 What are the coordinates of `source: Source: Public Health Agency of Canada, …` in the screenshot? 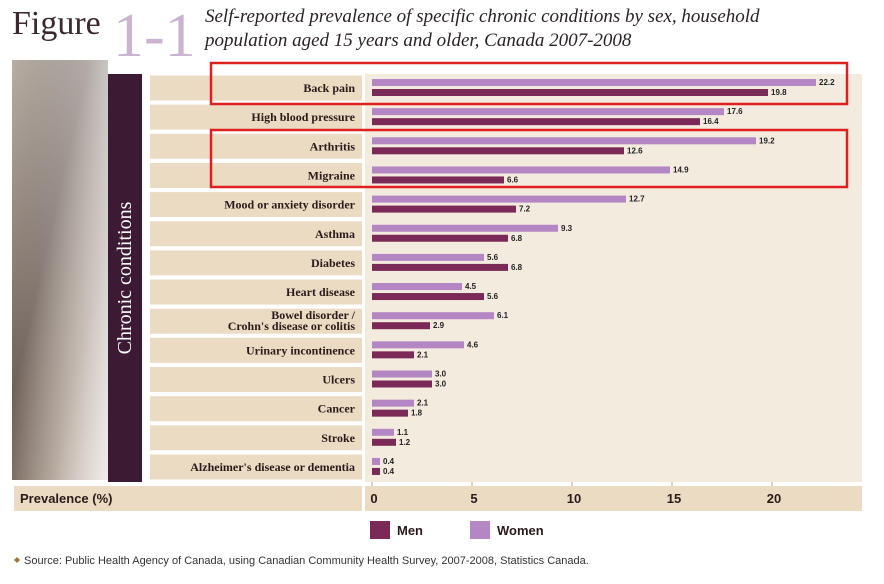 It's located at (306, 561).